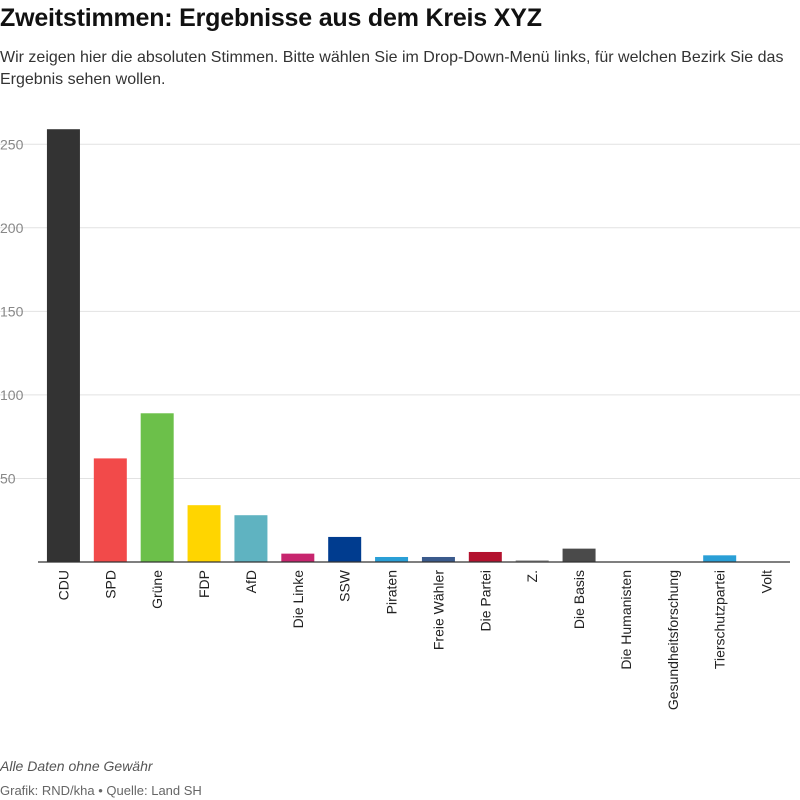  I want to click on x-category-label: SPD, so click(110, 584).